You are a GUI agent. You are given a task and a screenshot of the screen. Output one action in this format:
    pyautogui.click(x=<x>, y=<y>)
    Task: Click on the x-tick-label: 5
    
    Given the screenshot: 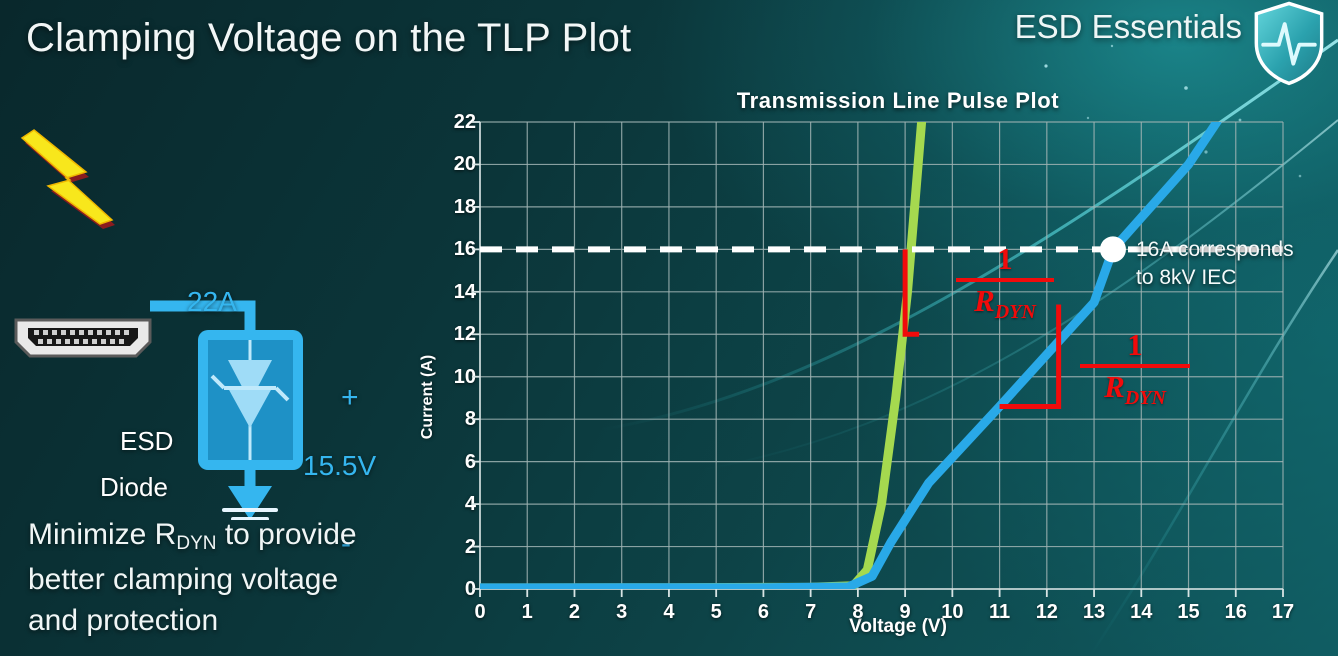 What is the action you would take?
    pyautogui.click(x=716, y=612)
    